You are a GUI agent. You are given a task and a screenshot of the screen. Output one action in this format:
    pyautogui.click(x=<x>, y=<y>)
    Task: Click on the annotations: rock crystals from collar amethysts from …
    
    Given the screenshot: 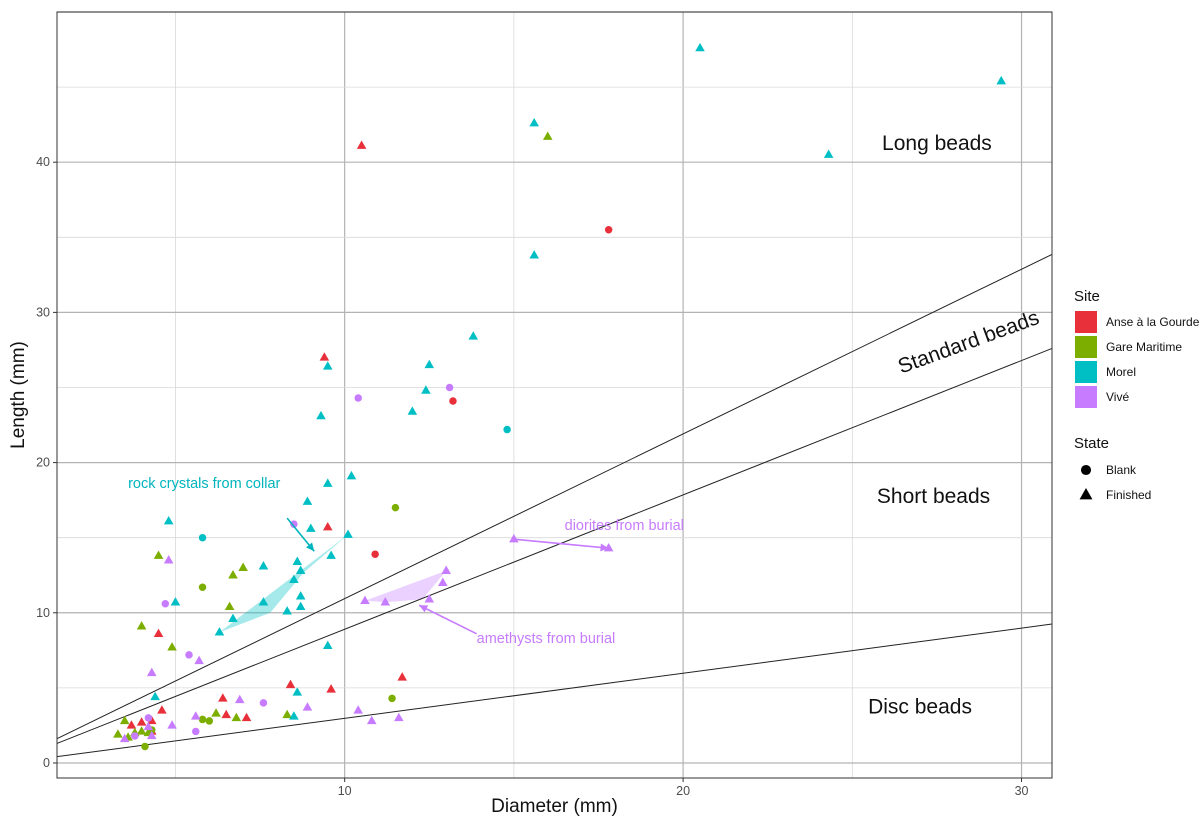 What is the action you would take?
    pyautogui.click(x=406, y=561)
    